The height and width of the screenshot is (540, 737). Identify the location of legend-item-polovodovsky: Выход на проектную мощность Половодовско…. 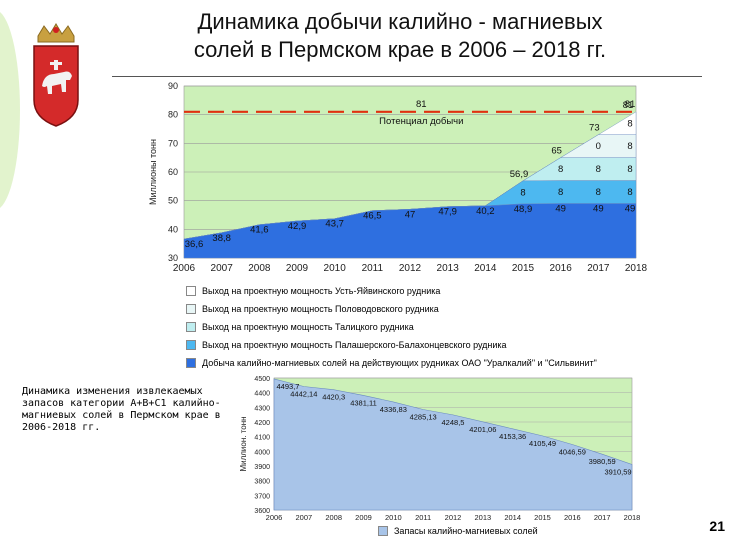
(416, 309).